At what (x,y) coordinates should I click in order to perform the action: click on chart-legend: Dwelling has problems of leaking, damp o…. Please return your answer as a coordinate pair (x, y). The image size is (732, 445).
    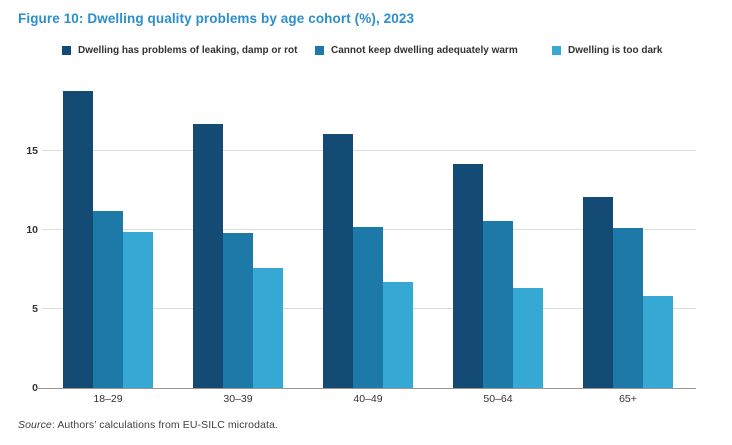
    Looking at the image, I should click on (366, 53).